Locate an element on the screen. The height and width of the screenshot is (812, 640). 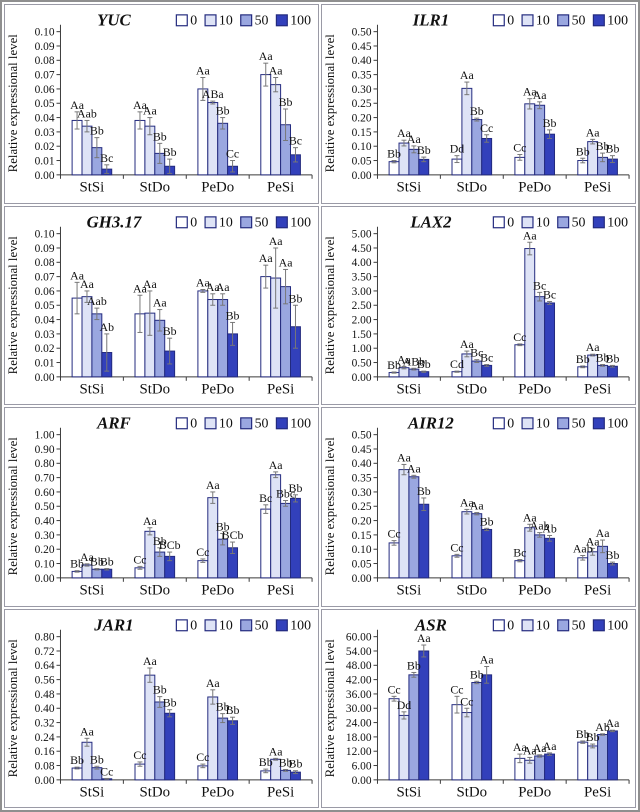
significance-letter: ABa is located at coordinates (213, 94).